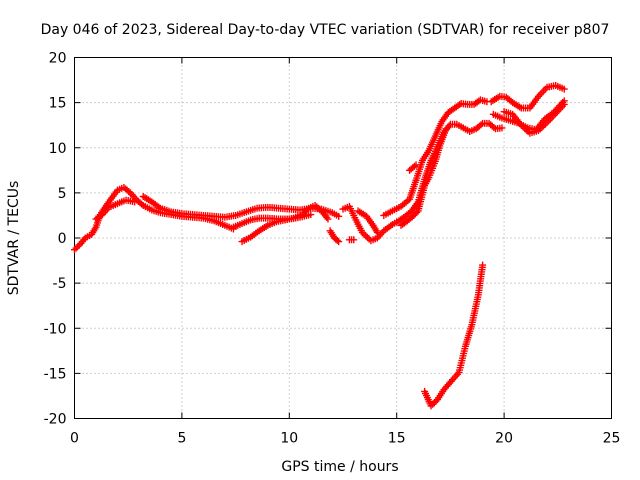 This screenshot has height=480, width=640. What do you see at coordinates (55, 329) in the screenshot?
I see `y-tick-label: -10` at bounding box center [55, 329].